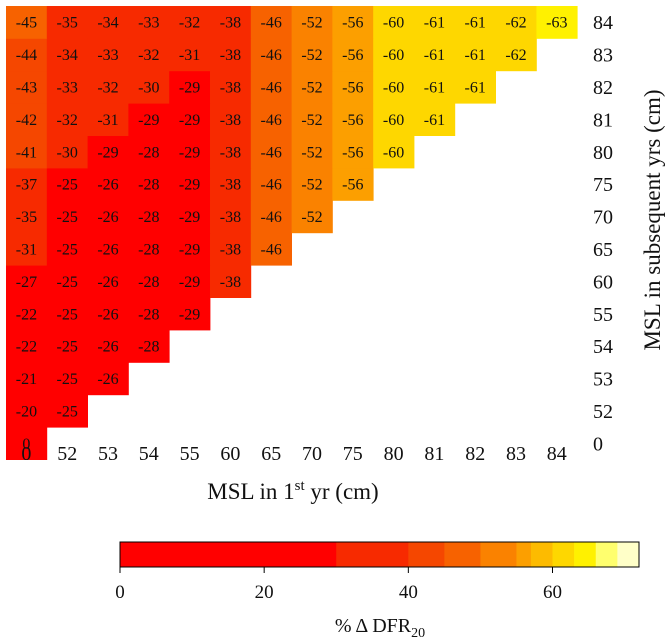 The image size is (665, 642). Describe the element at coordinates (434, 454) in the screenshot. I see `x-tick-label: 81` at that location.